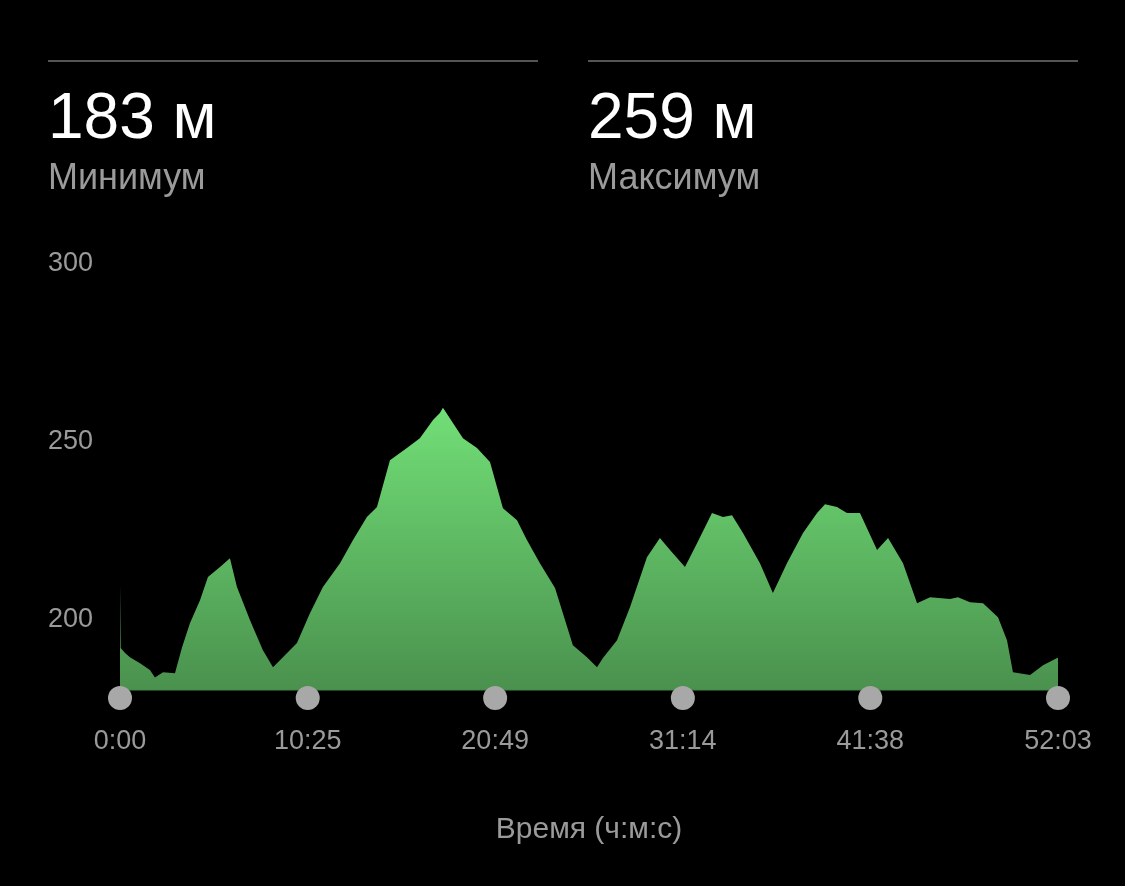 Image resolution: width=1125 pixels, height=886 pixels. I want to click on x-tick-label: 31:14, so click(683, 740).